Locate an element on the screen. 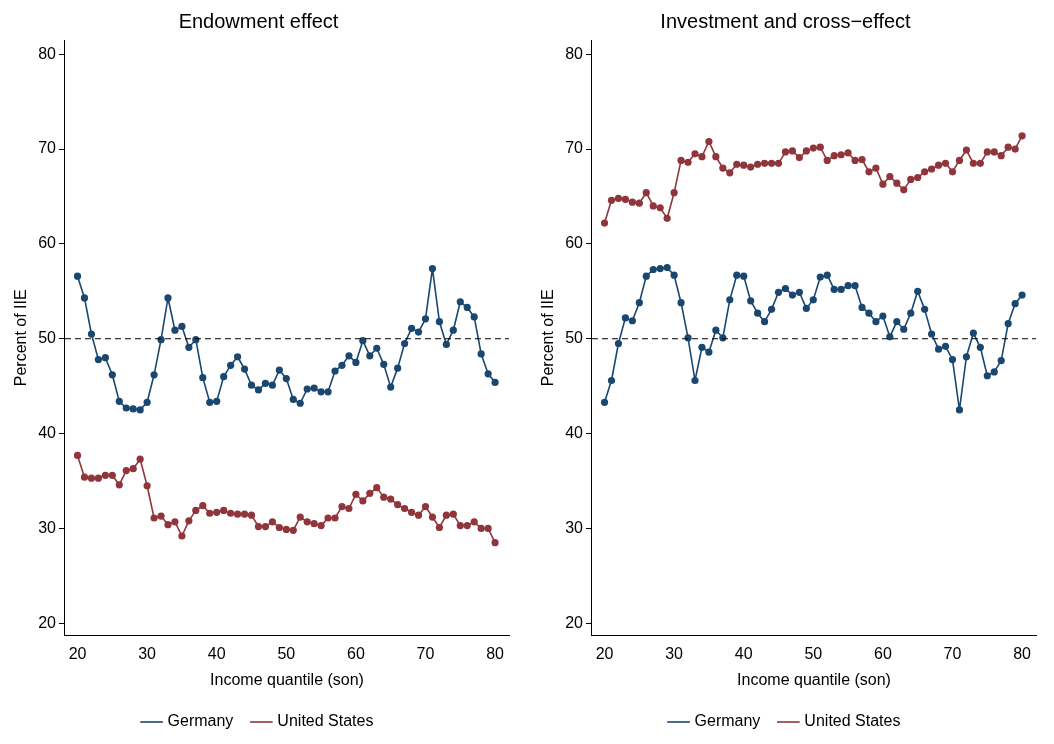 The height and width of the screenshot is (744, 1054). chart-title: Endowment effect is located at coordinates (258, 20).